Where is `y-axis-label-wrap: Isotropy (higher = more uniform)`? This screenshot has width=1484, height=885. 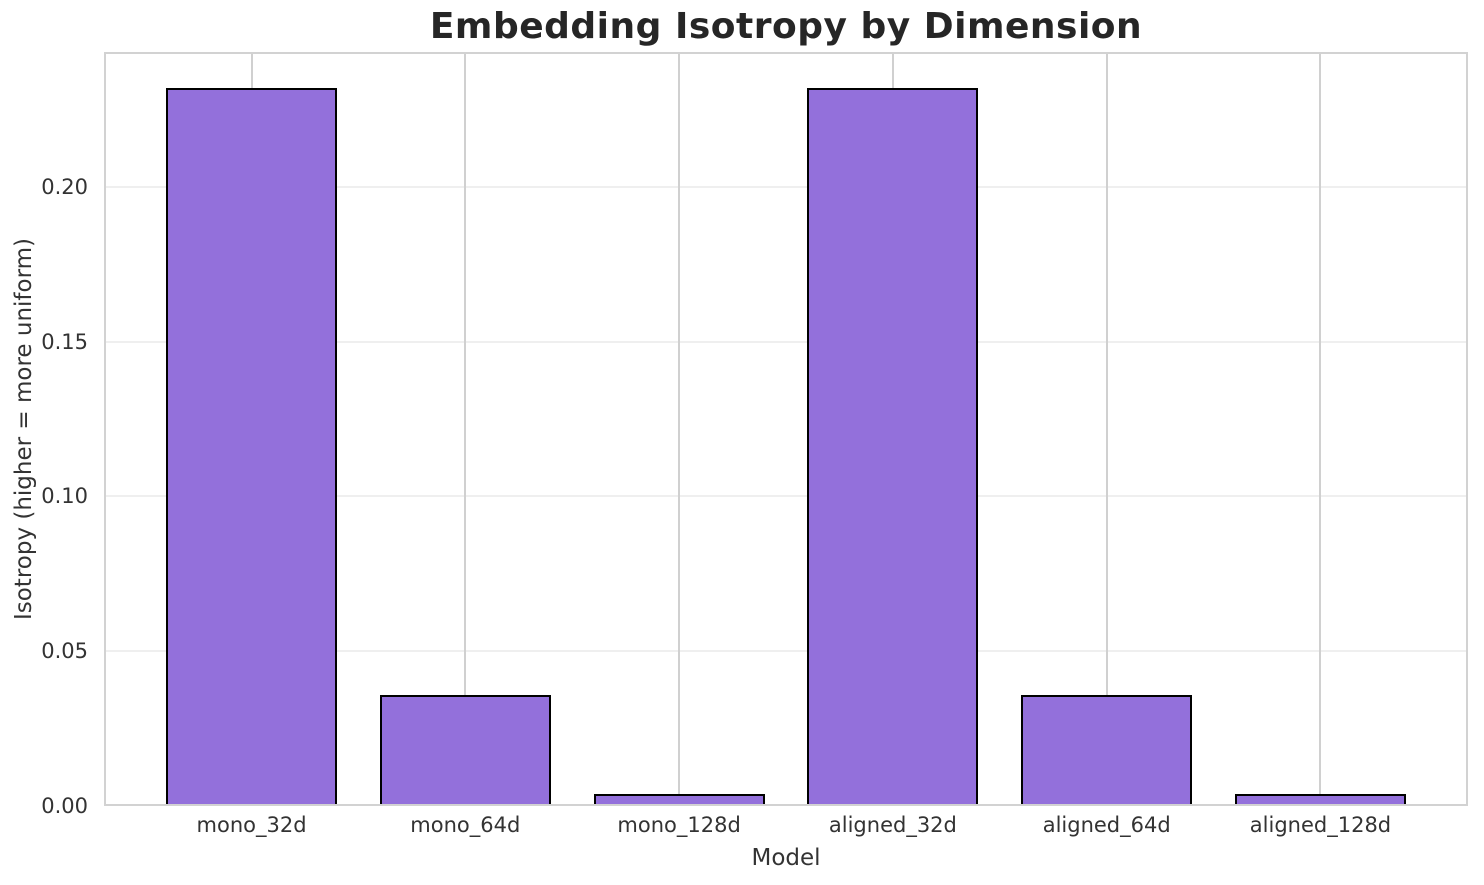
y-axis-label-wrap: Isotropy (higher = more uniform) is located at coordinates (24, 429).